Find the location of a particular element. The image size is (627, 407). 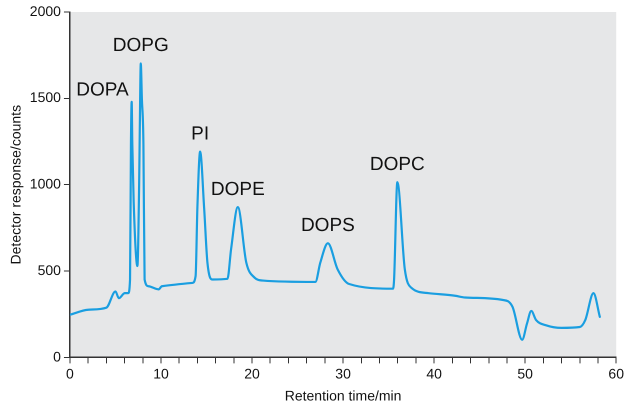

x-axis-title: Retention time/min is located at coordinates (343, 395).